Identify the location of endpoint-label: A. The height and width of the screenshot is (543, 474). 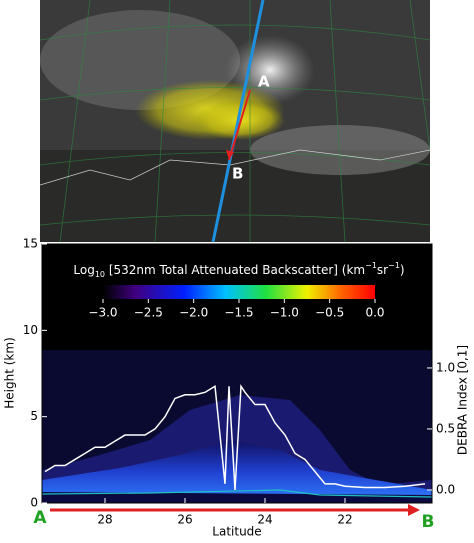
(40, 518).